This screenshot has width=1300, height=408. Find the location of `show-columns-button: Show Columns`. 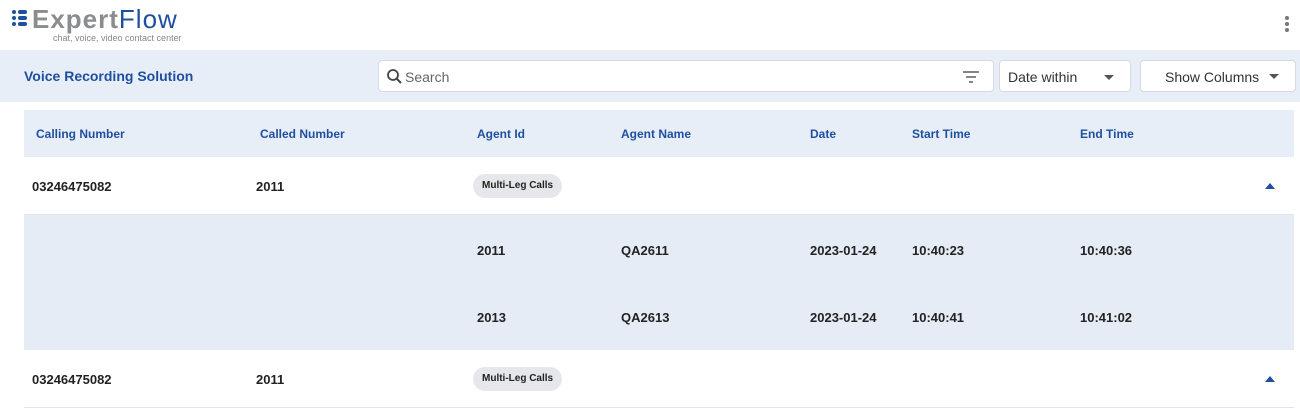

show-columns-button: Show Columns is located at coordinates (1218, 76).